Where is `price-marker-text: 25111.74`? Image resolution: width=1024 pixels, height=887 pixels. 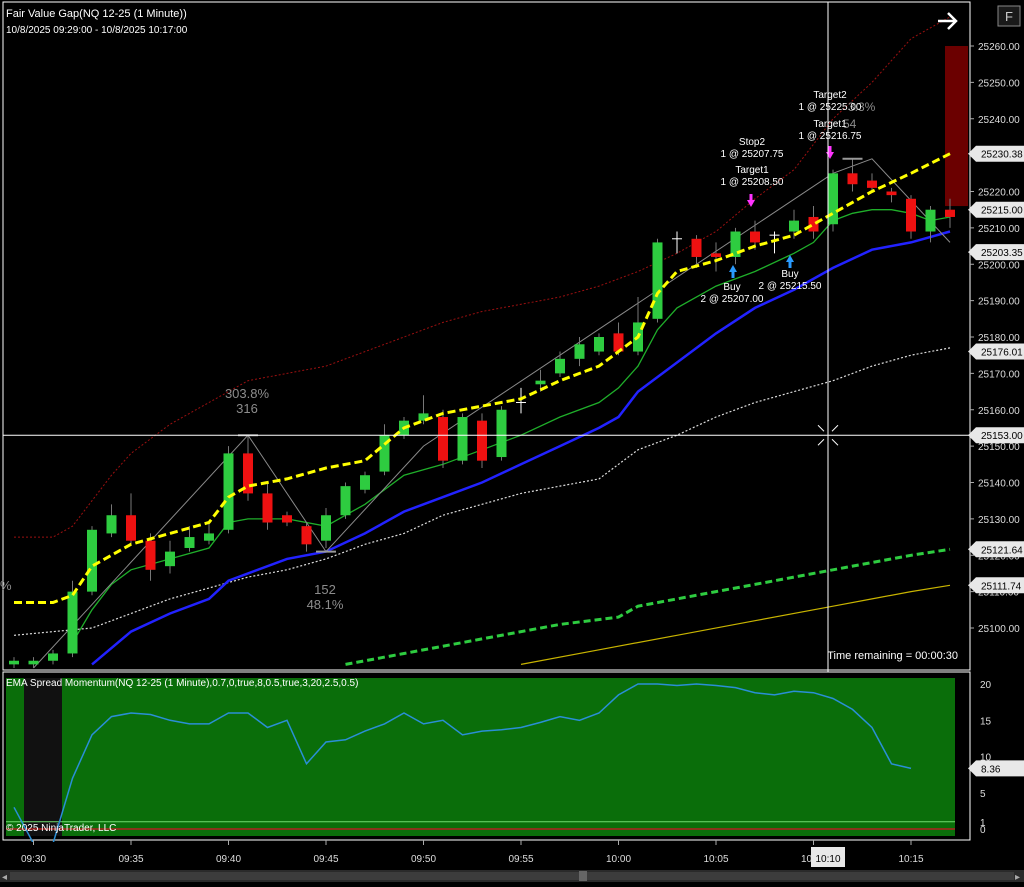
price-marker-text: 25111.74 is located at coordinates (1001, 586).